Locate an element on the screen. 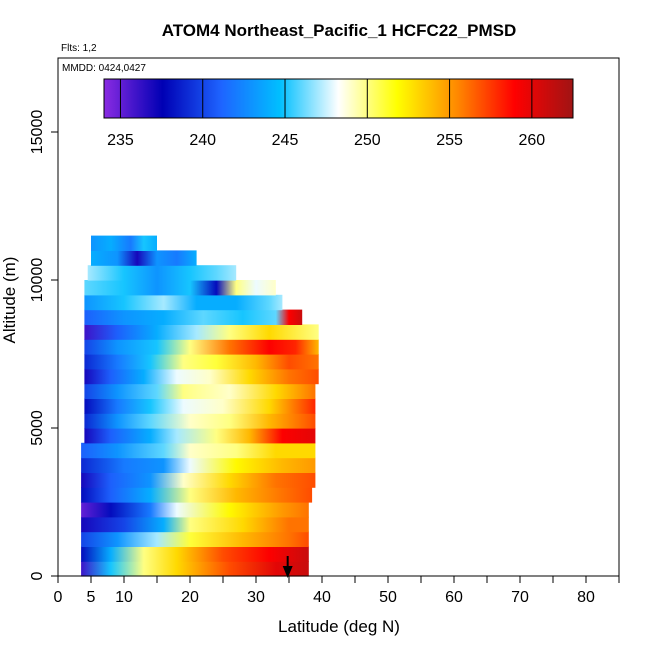 This screenshot has width=650, height=650. x-axis-label: Latitude (deg N) is located at coordinates (339, 626).